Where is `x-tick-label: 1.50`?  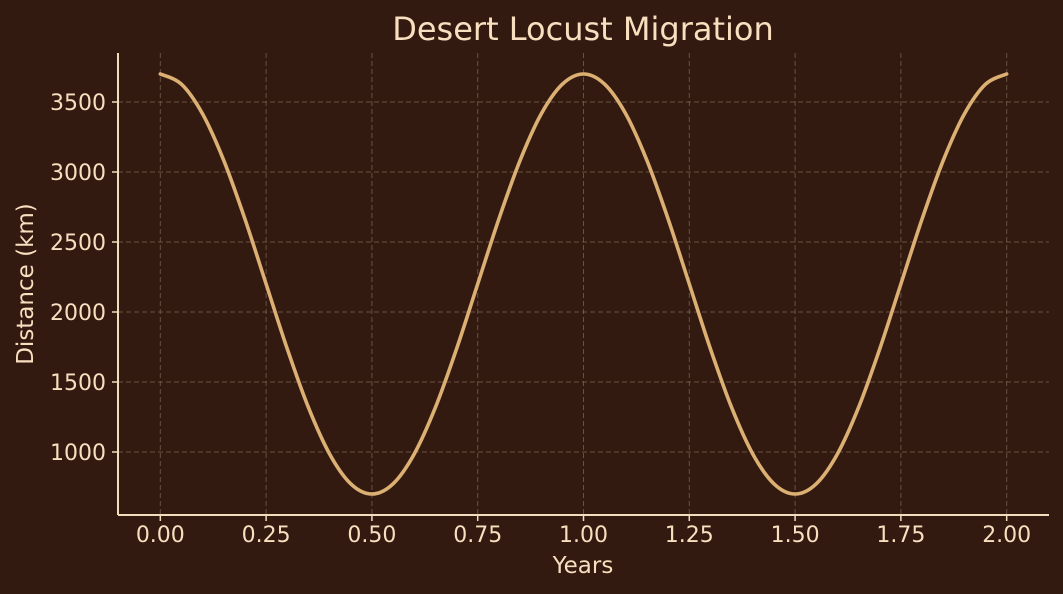
x-tick-label: 1.50 is located at coordinates (795, 535).